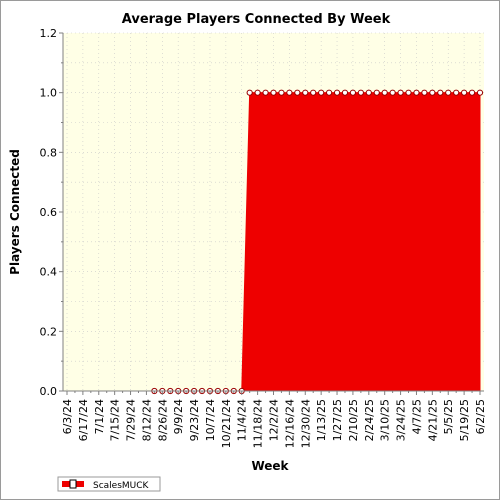 This screenshot has width=500, height=500. I want to click on y-tick-label: 0.2, so click(49, 331).